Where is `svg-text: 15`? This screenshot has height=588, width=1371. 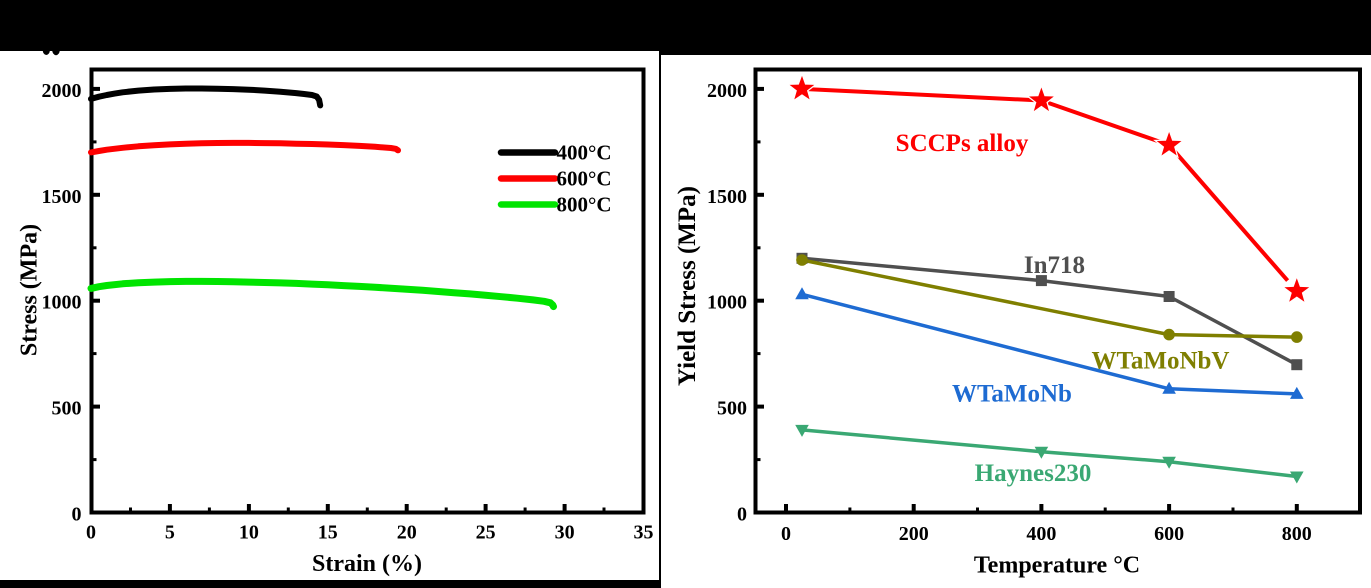
svg-text: 15 is located at coordinates (328, 533).